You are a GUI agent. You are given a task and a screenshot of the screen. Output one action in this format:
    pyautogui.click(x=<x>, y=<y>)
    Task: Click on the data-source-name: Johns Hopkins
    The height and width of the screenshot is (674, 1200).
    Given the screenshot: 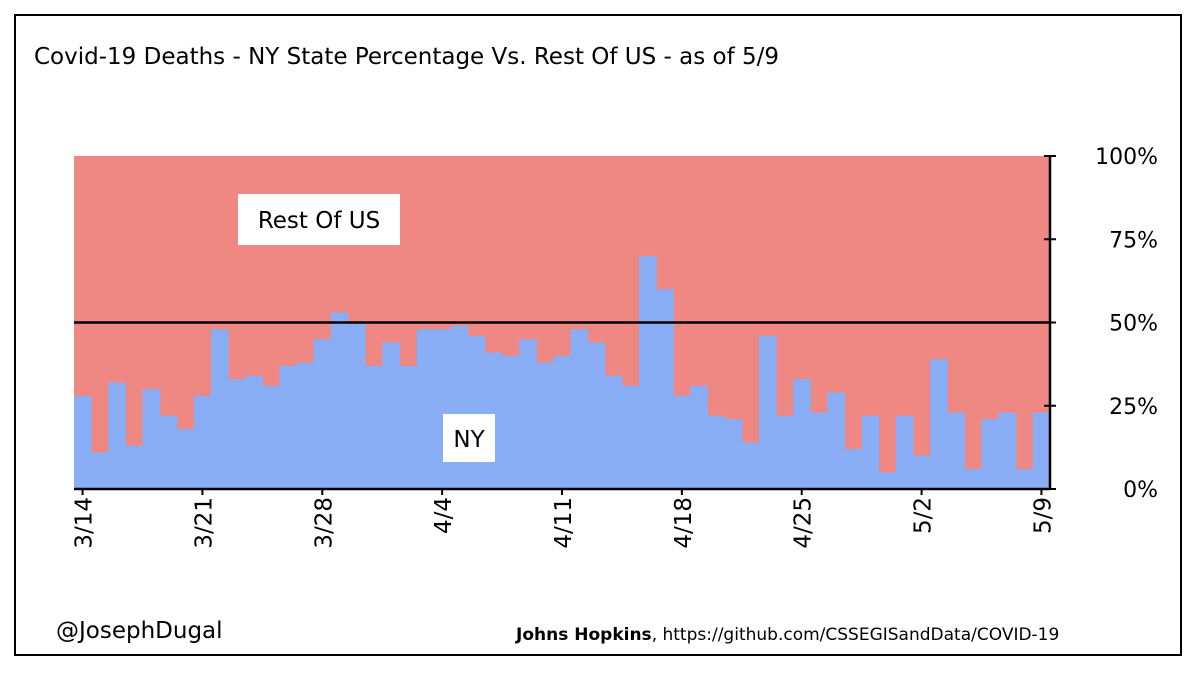 What is the action you would take?
    pyautogui.click(x=584, y=635)
    